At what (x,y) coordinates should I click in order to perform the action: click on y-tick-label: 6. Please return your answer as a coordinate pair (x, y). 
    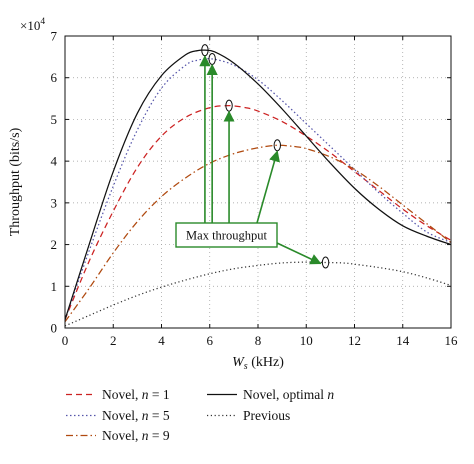
    Looking at the image, I should click on (54, 77).